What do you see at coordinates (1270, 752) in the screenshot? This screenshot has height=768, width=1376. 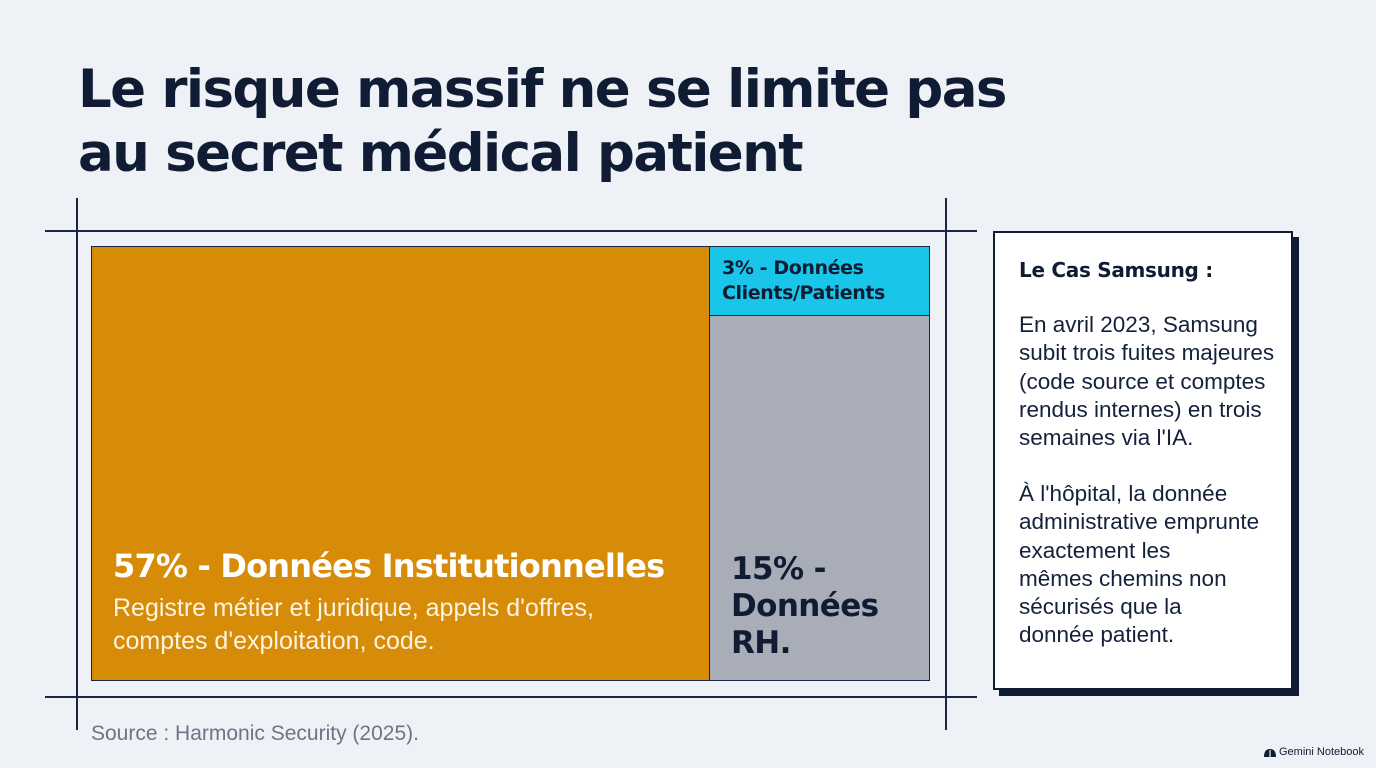 I see `notebook-icon` at bounding box center [1270, 752].